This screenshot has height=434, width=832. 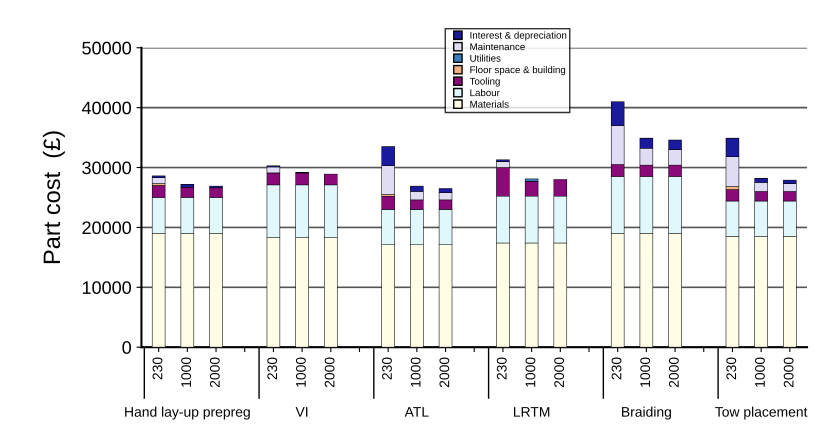 What do you see at coordinates (127, 347) in the screenshot?
I see `y-tick-label: 0` at bounding box center [127, 347].